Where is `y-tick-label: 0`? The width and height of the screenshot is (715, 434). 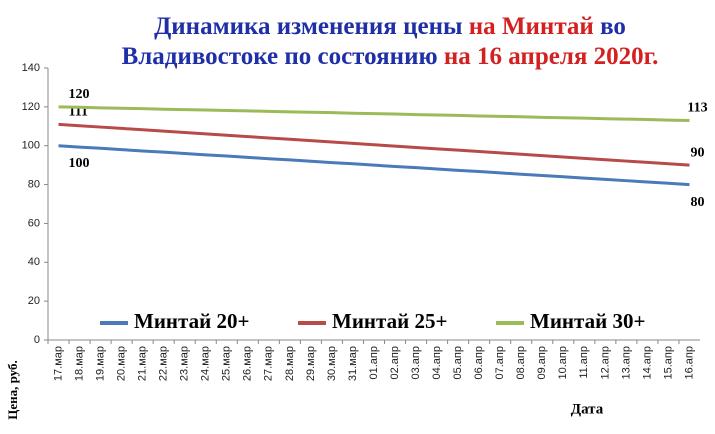 y-tick-label: 0 is located at coordinates (37, 340).